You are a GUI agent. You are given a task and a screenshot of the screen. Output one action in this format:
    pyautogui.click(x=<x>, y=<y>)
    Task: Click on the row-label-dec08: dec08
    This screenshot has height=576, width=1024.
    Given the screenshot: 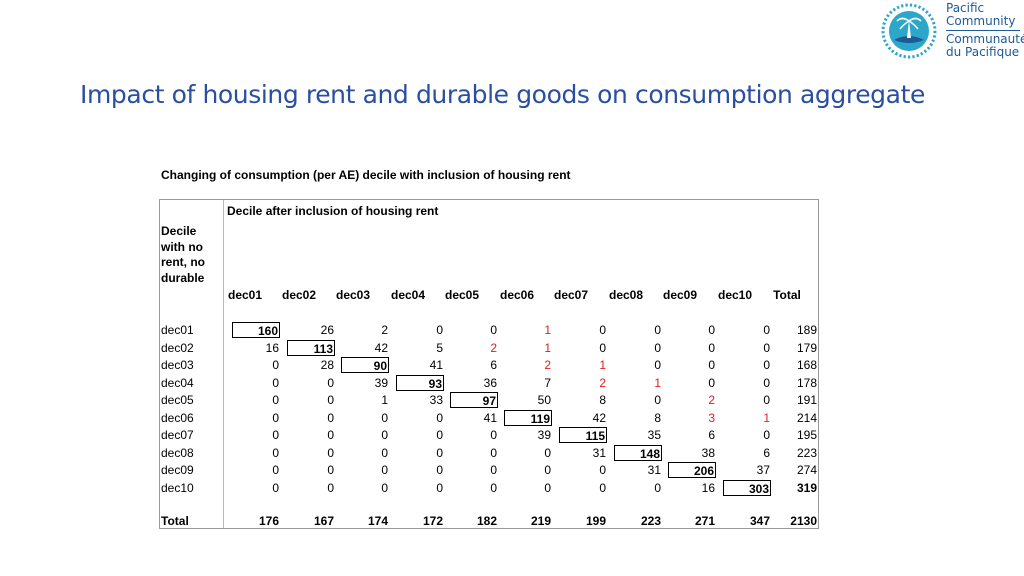 What is the action you would take?
    pyautogui.click(x=177, y=452)
    